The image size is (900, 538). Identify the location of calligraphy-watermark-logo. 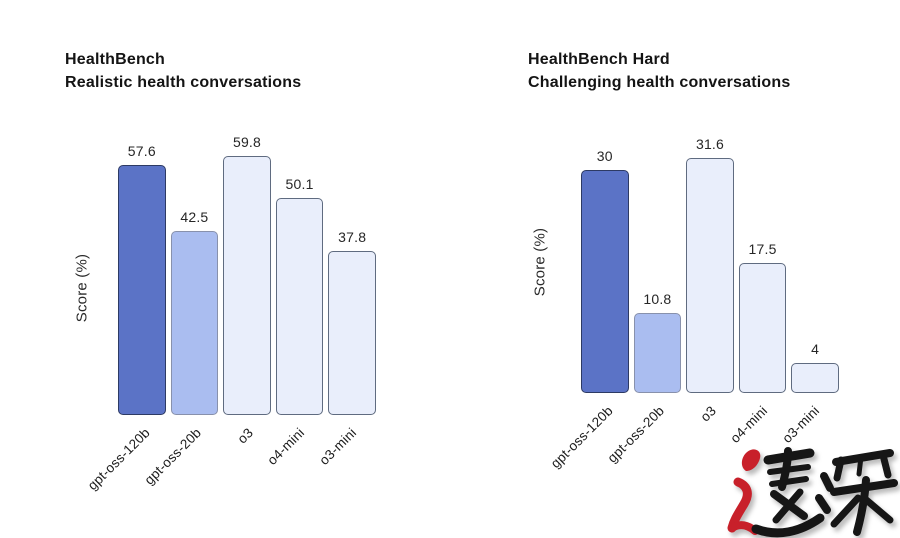
(812, 492).